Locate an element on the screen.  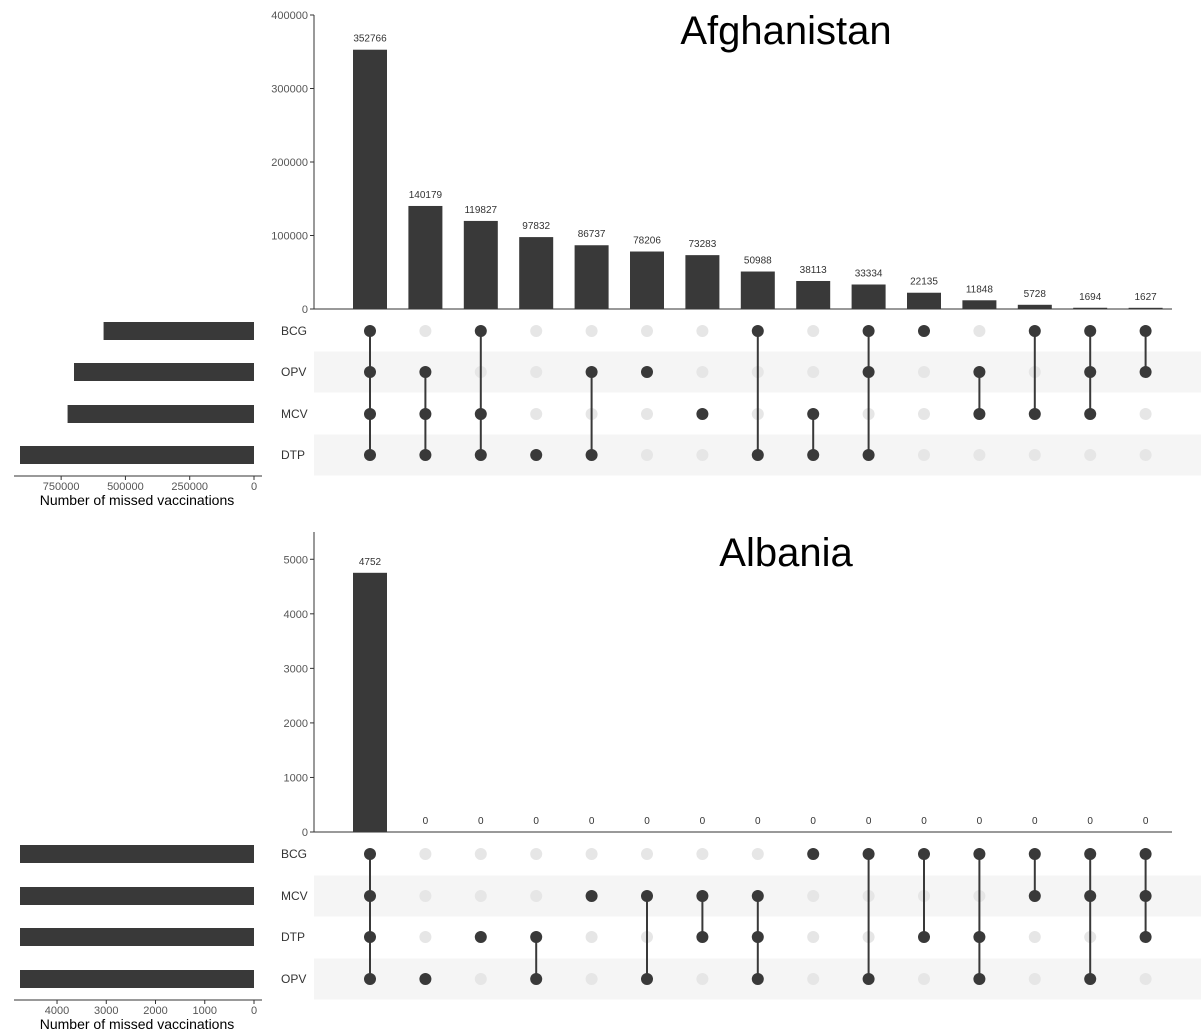
bar-value-label: 86737 is located at coordinates (592, 234).